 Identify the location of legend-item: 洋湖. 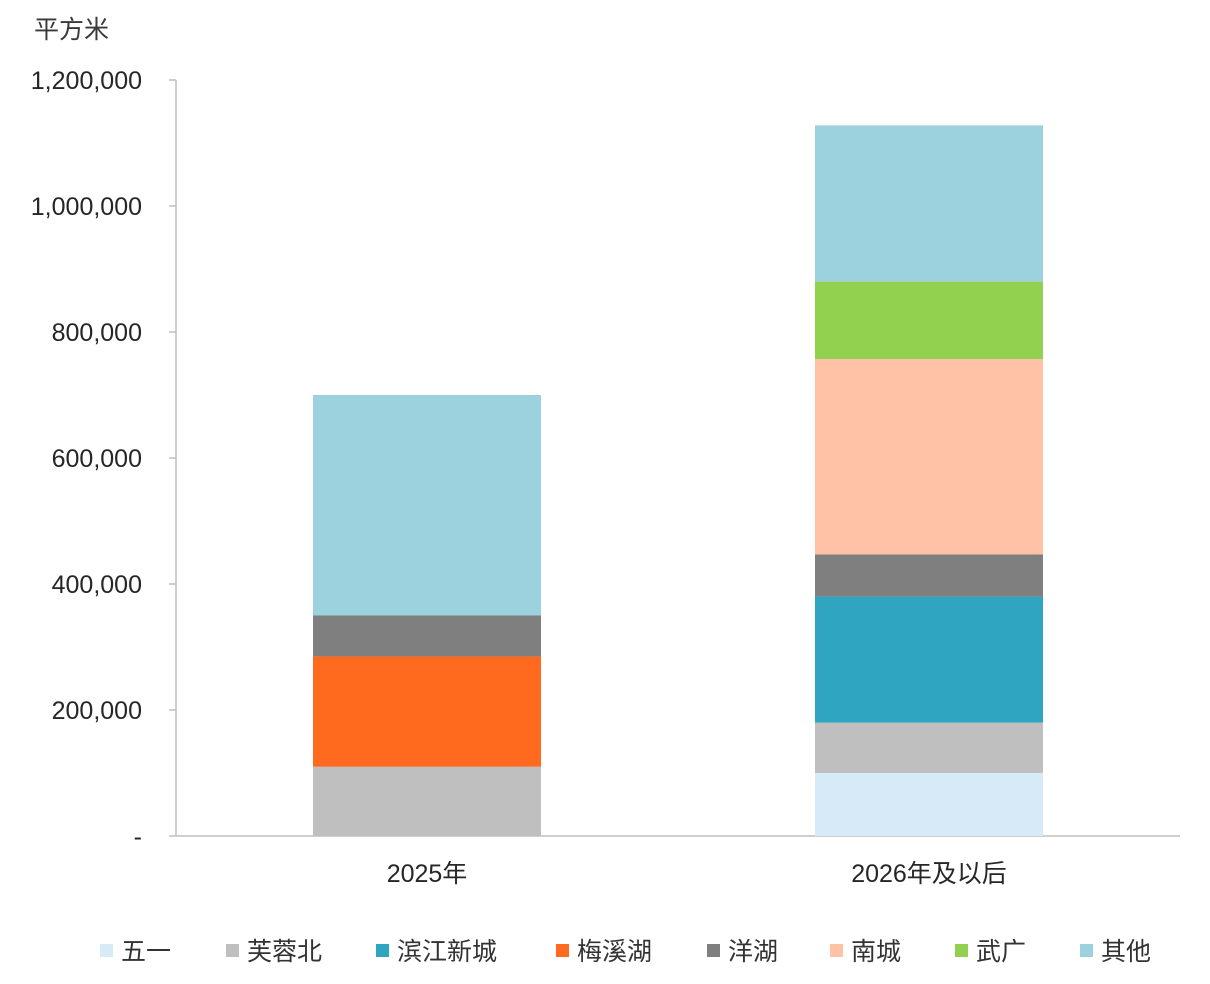
(742, 950).